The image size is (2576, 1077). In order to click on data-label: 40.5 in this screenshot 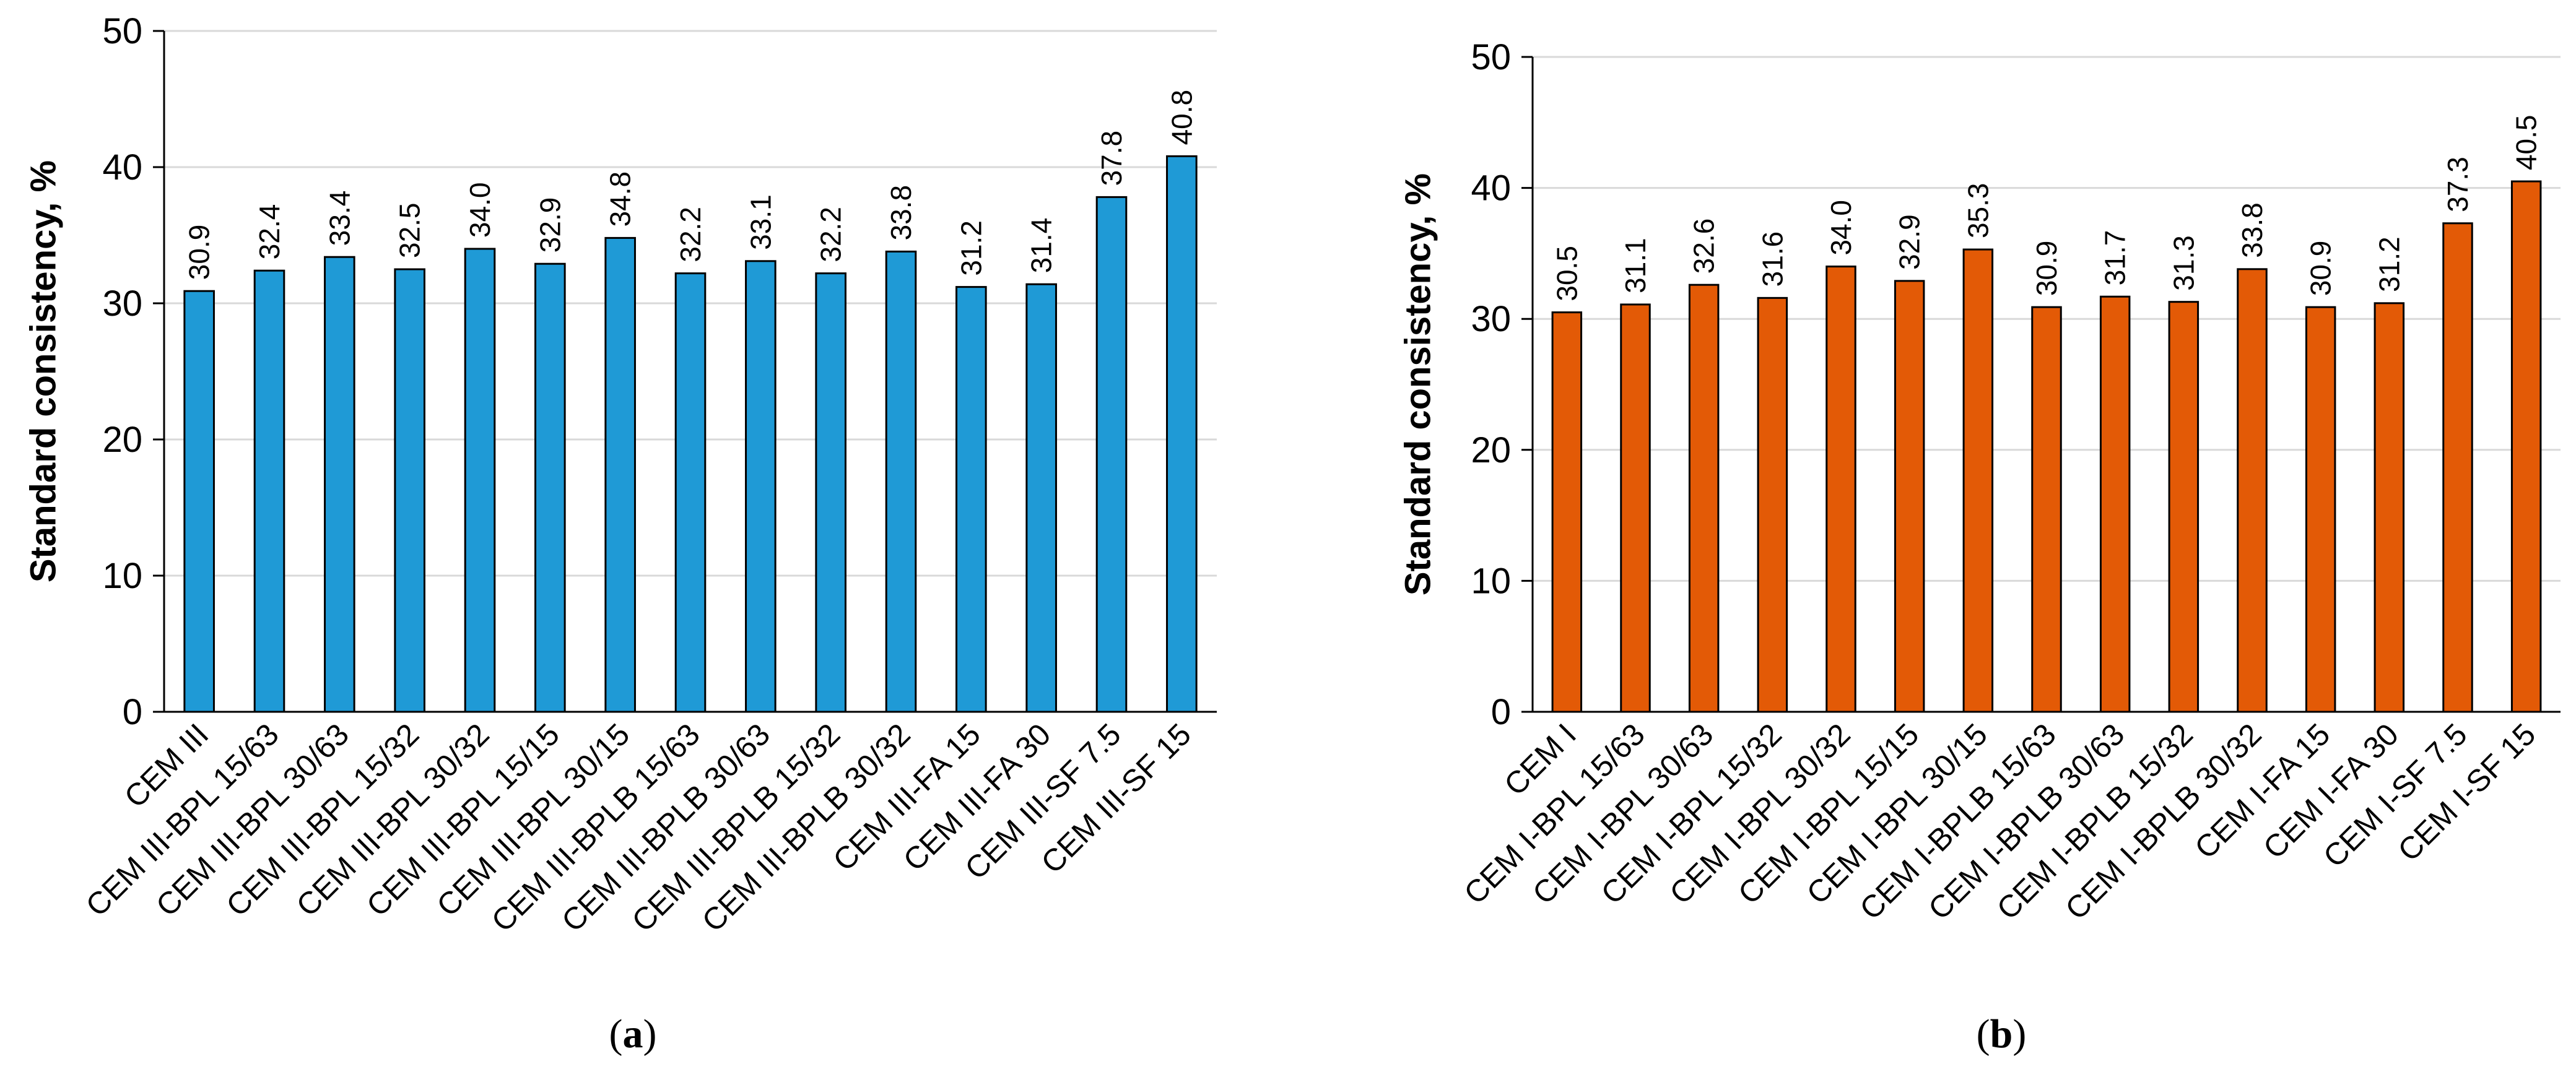, I will do `click(2526, 142)`.